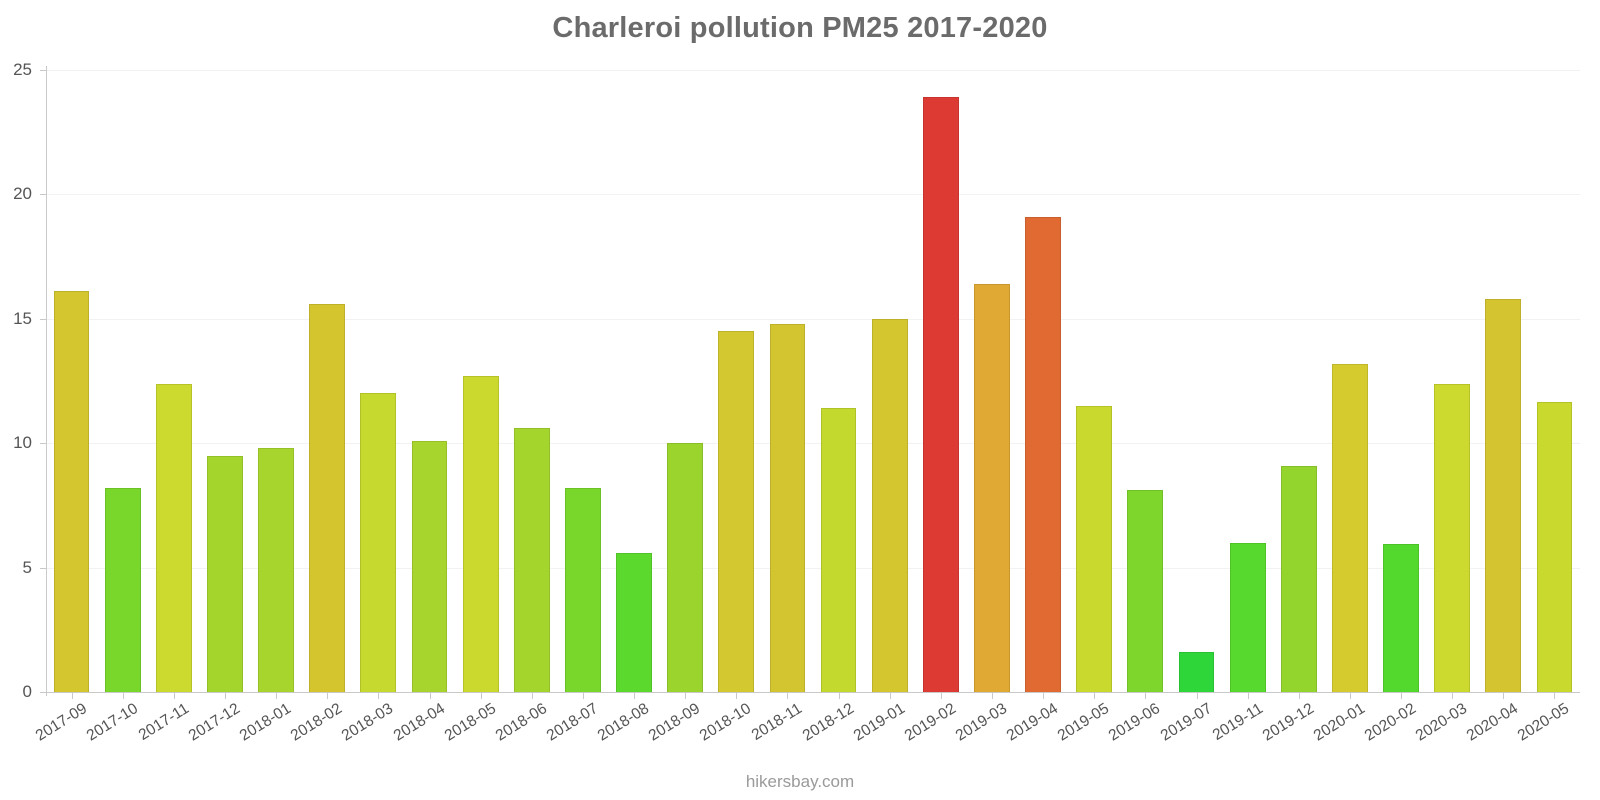 This screenshot has width=1600, height=800. Describe the element at coordinates (470, 722) in the screenshot. I see `x-tick-label: 2018-05` at that location.